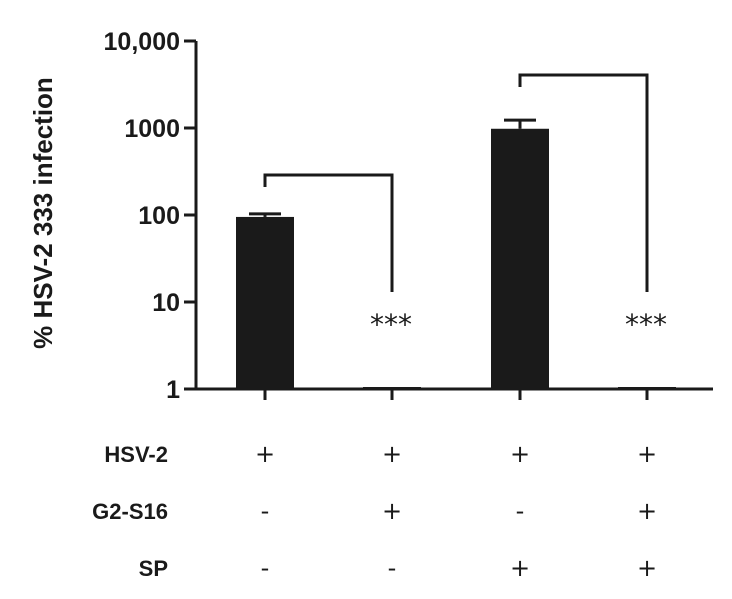 The image size is (732, 599). Describe the element at coordinates (136, 454) in the screenshot. I see `condition-label: HSV-2` at that location.